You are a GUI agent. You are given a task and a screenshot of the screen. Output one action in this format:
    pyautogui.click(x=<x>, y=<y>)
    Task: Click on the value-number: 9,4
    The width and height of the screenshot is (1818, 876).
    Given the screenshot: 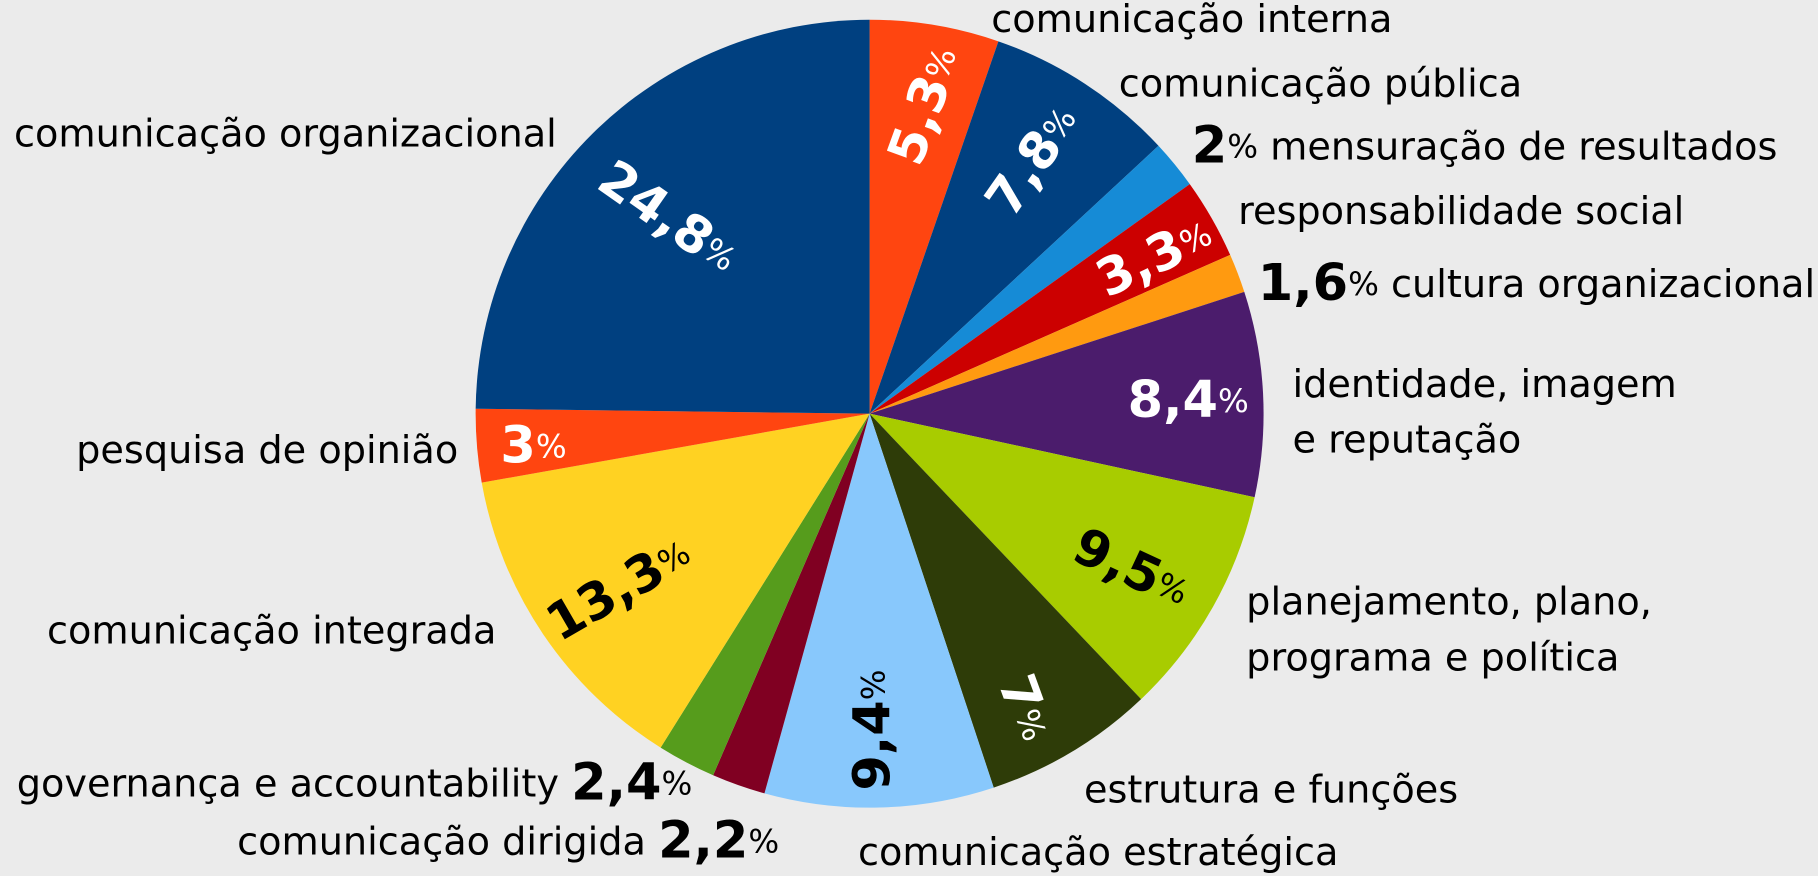 What is the action you would take?
    pyautogui.click(x=872, y=745)
    